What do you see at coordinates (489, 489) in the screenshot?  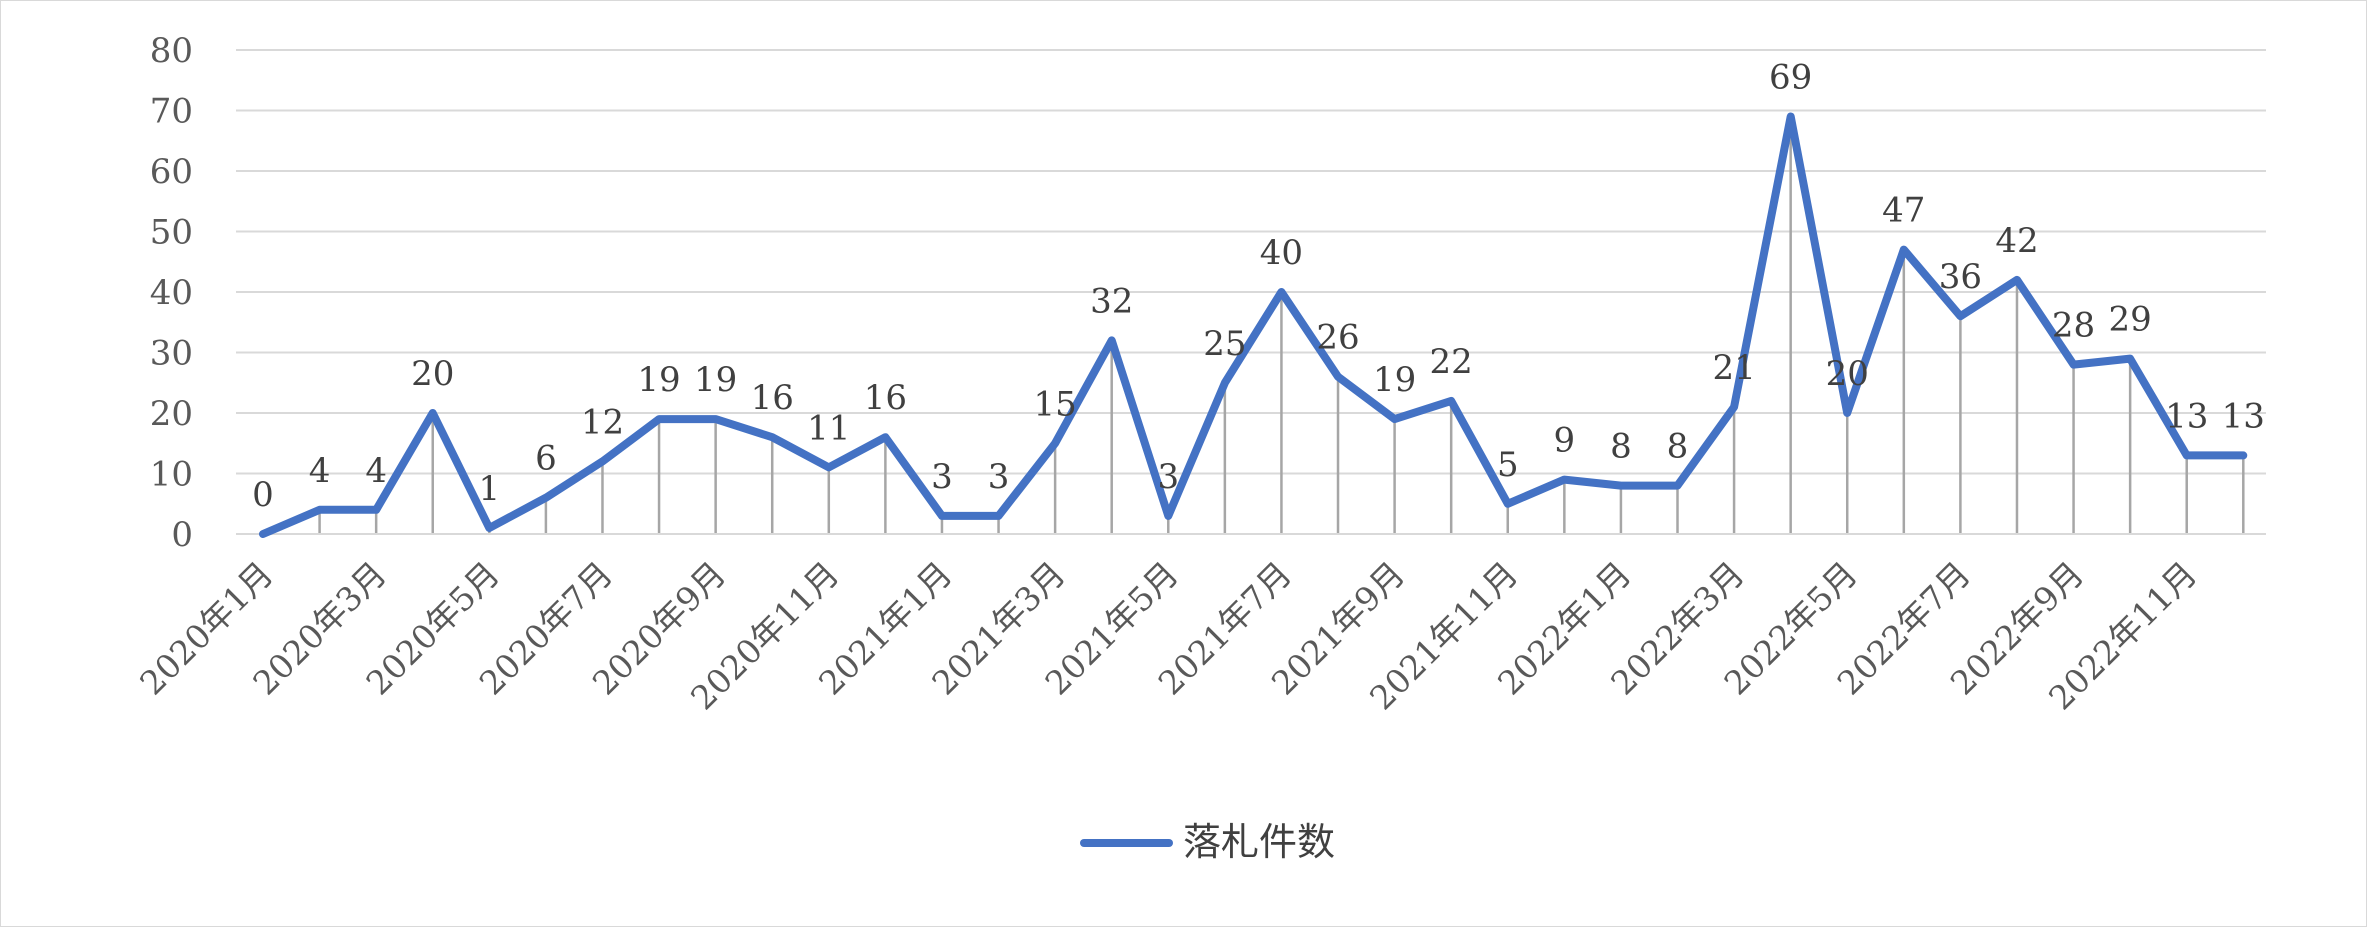 I see `data-label: 1` at bounding box center [489, 489].